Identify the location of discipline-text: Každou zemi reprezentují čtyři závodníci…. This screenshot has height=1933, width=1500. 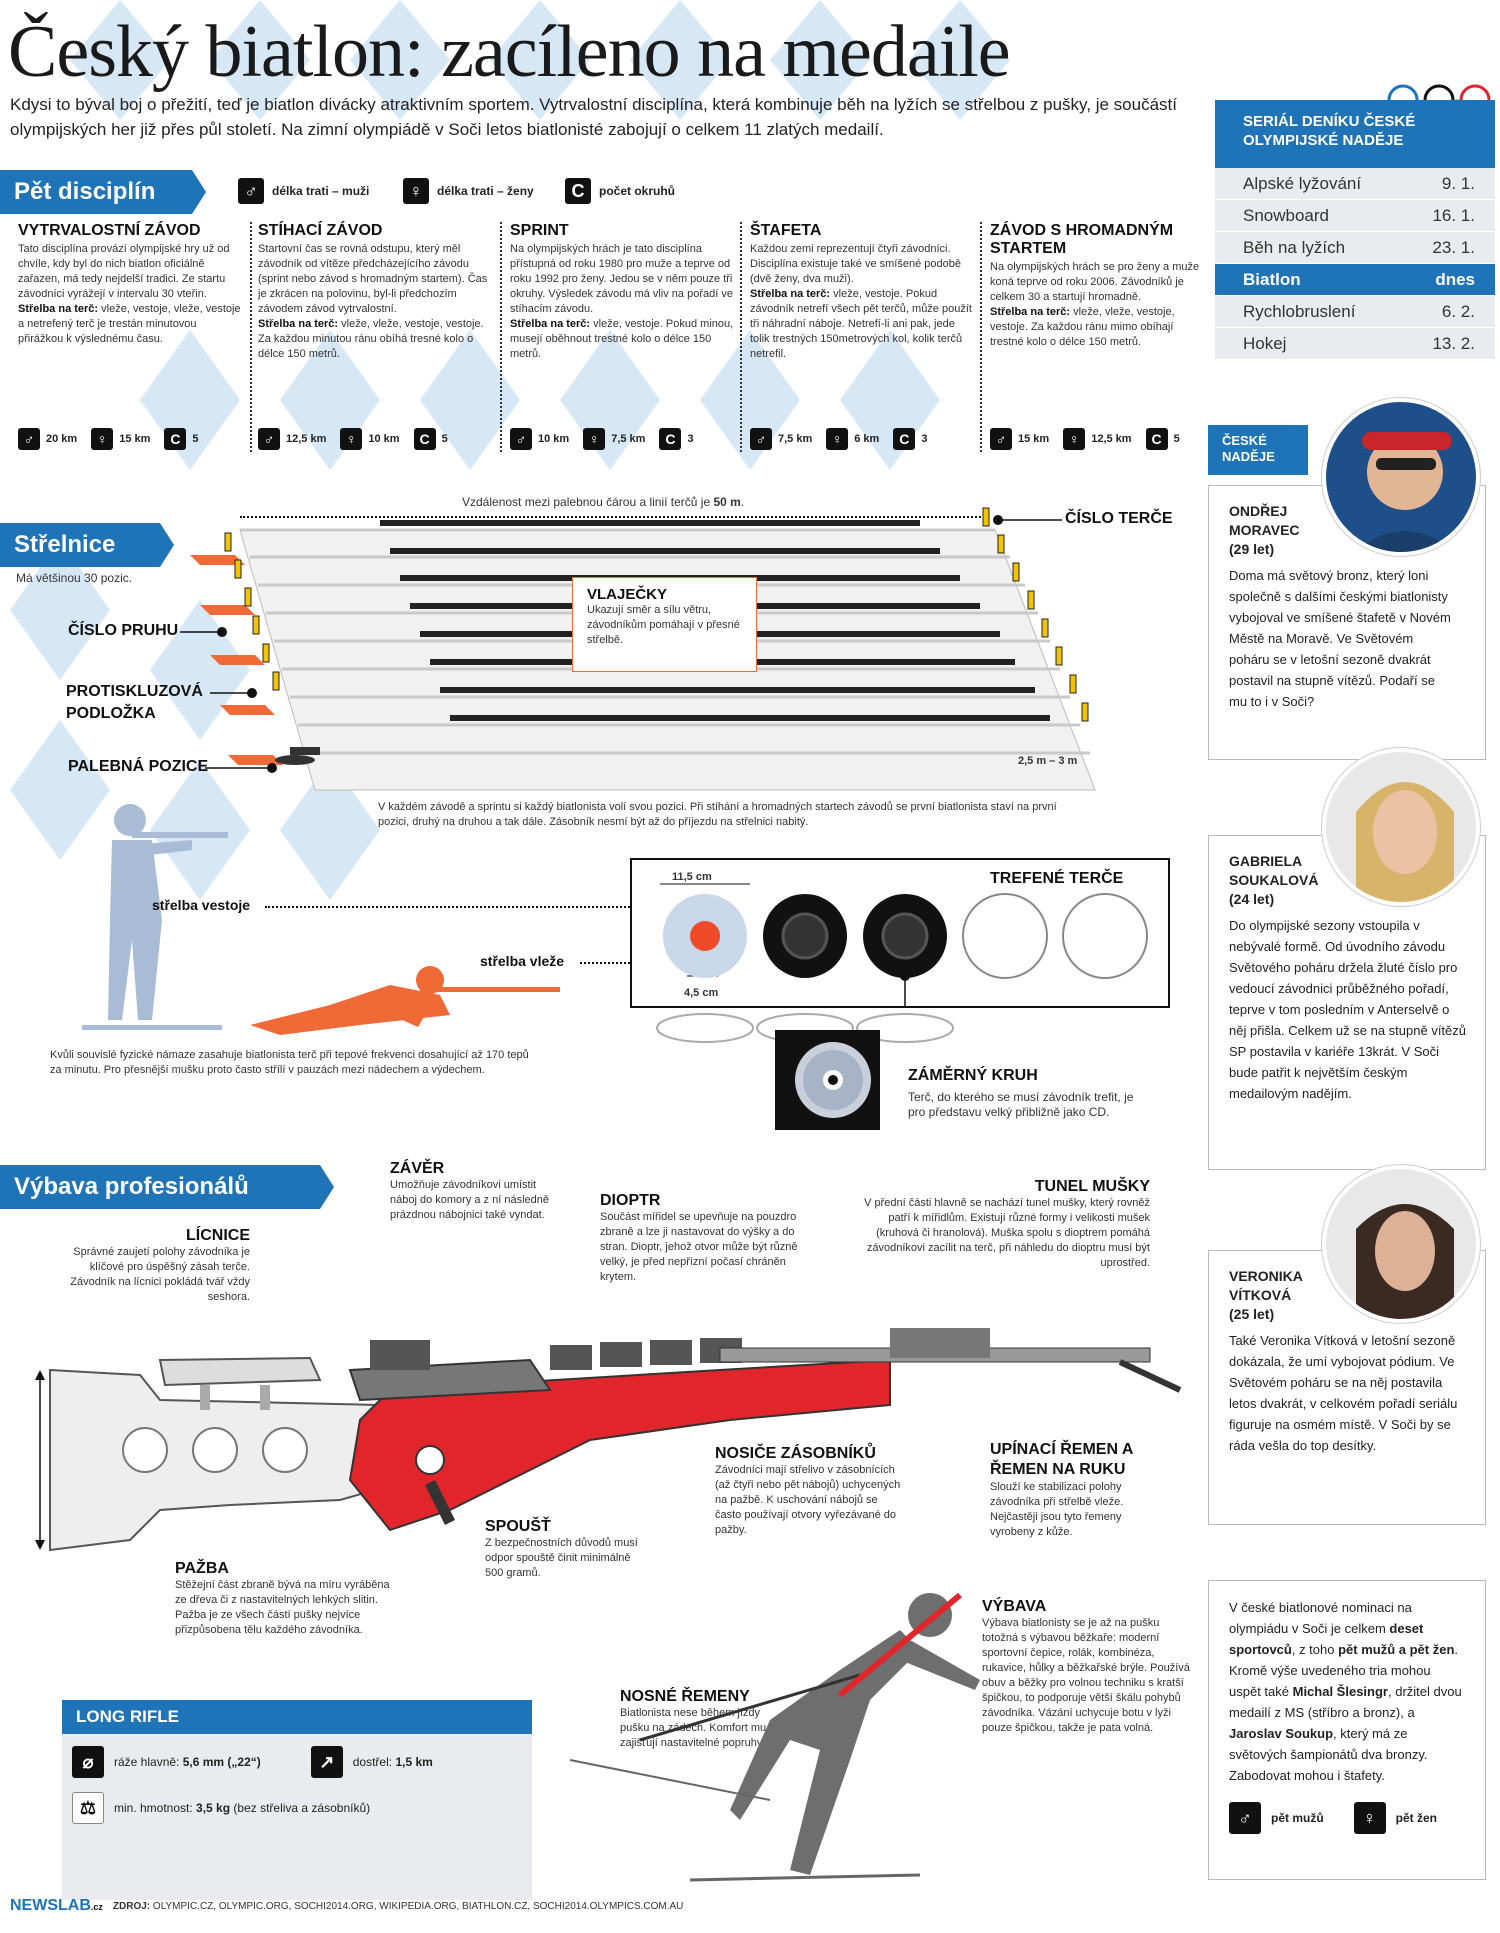
(855, 264).